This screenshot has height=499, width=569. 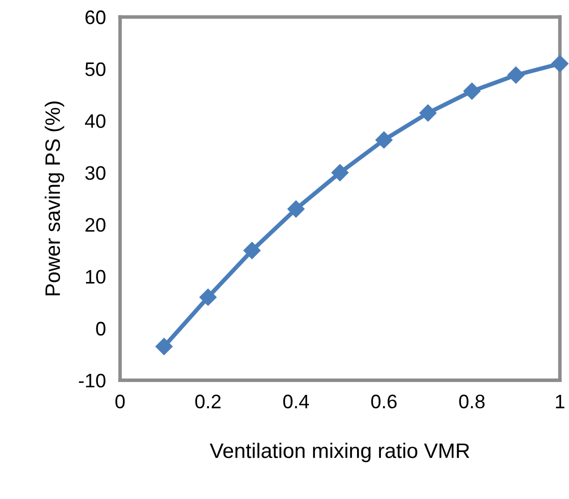 I want to click on x-tick-label: 0, so click(x=120, y=401).